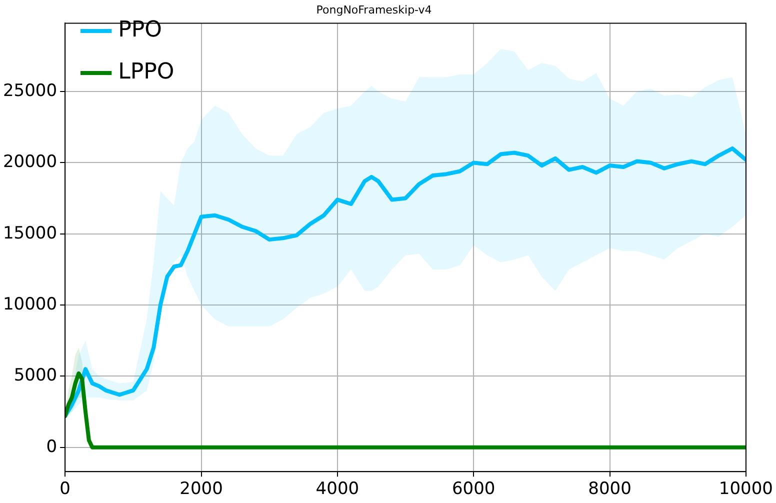 The width and height of the screenshot is (776, 503). What do you see at coordinates (30, 162) in the screenshot?
I see `y-tick-label: 20000` at bounding box center [30, 162].